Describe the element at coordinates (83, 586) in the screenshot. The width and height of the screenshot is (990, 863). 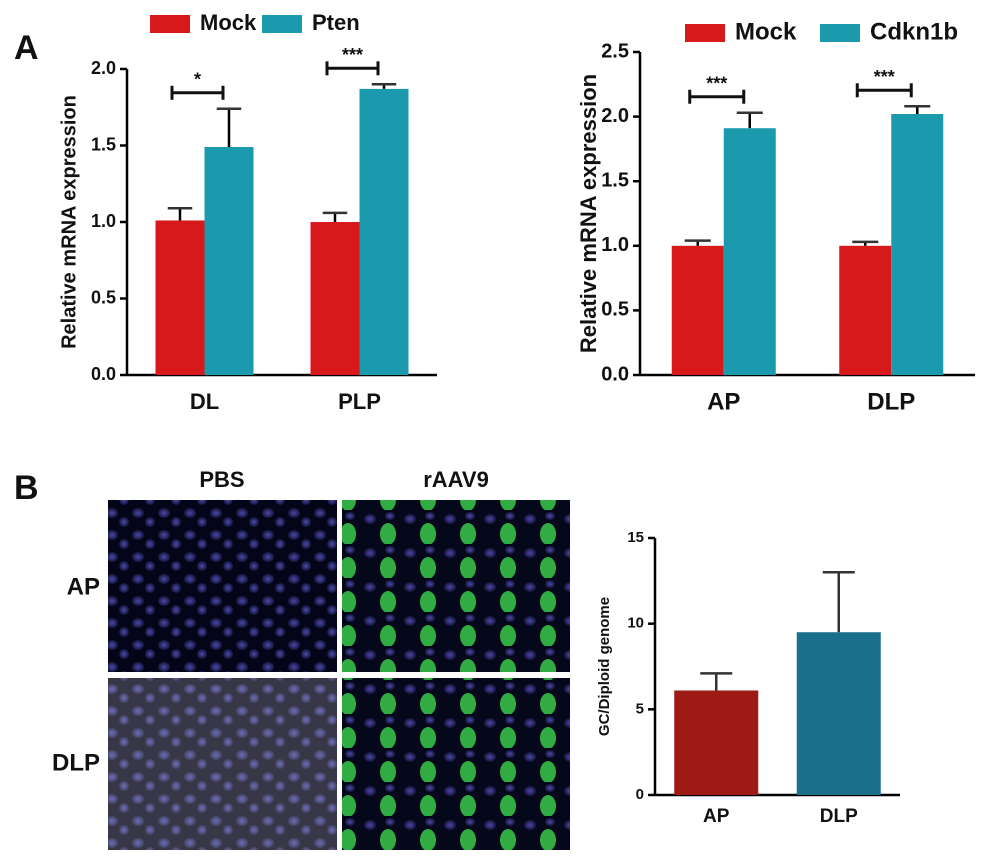
I see `row-label: AP` at that location.